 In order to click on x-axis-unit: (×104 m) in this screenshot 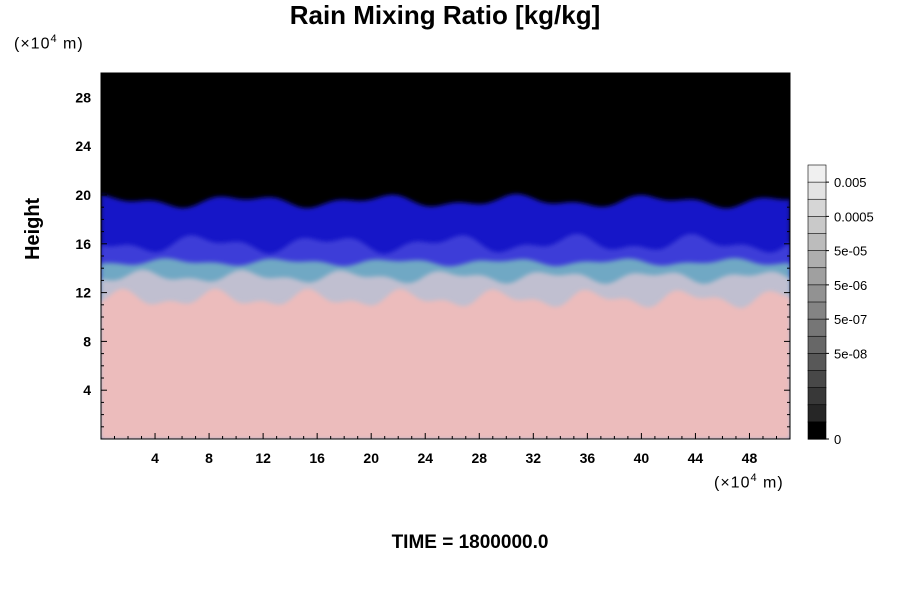, I will do `click(749, 482)`.